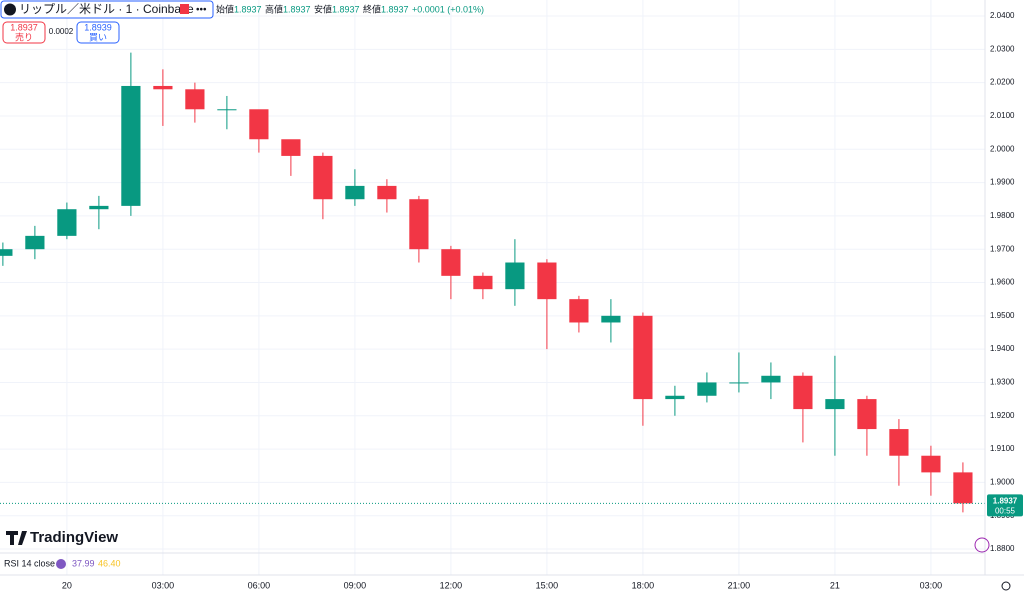 The height and width of the screenshot is (594, 1024). I want to click on last-price-label: 1.8937, so click(1005, 500).